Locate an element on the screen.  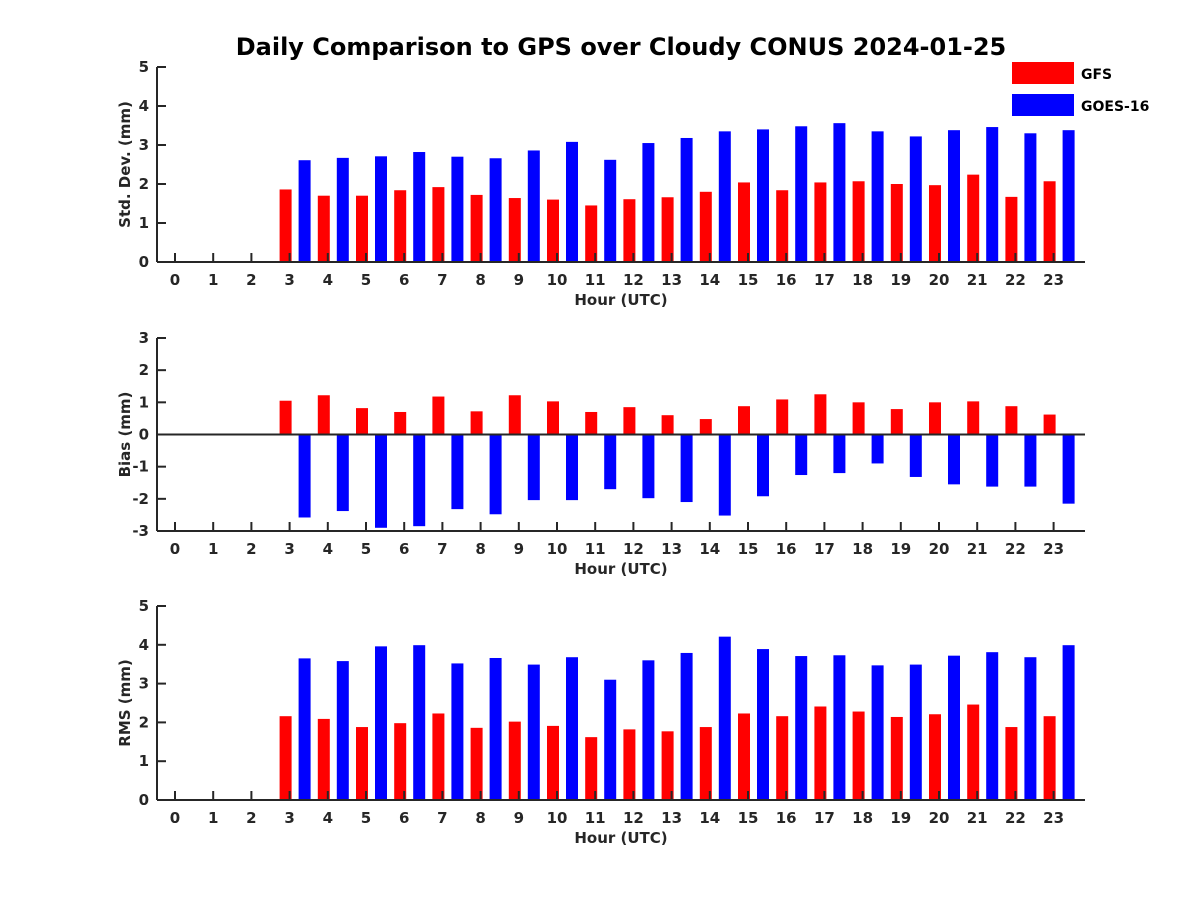
x-tick-label: 6 is located at coordinates (404, 280).